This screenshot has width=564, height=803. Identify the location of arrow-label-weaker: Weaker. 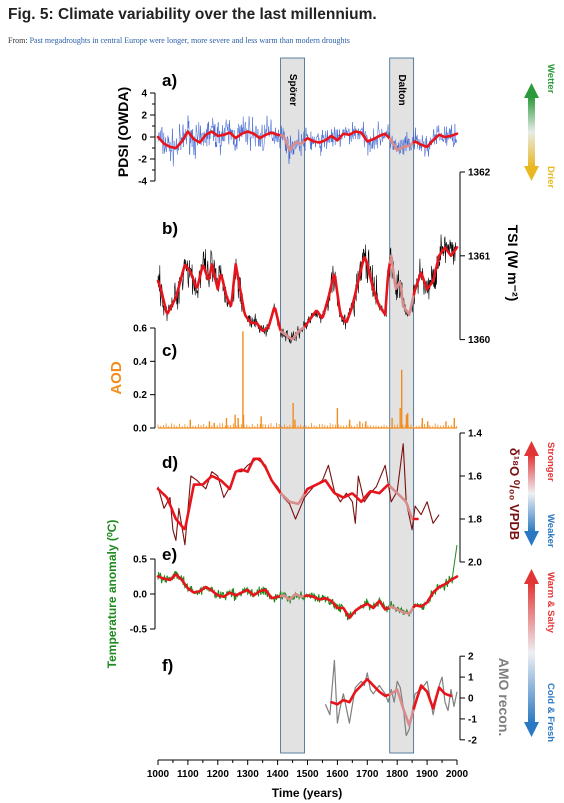
(550, 531).